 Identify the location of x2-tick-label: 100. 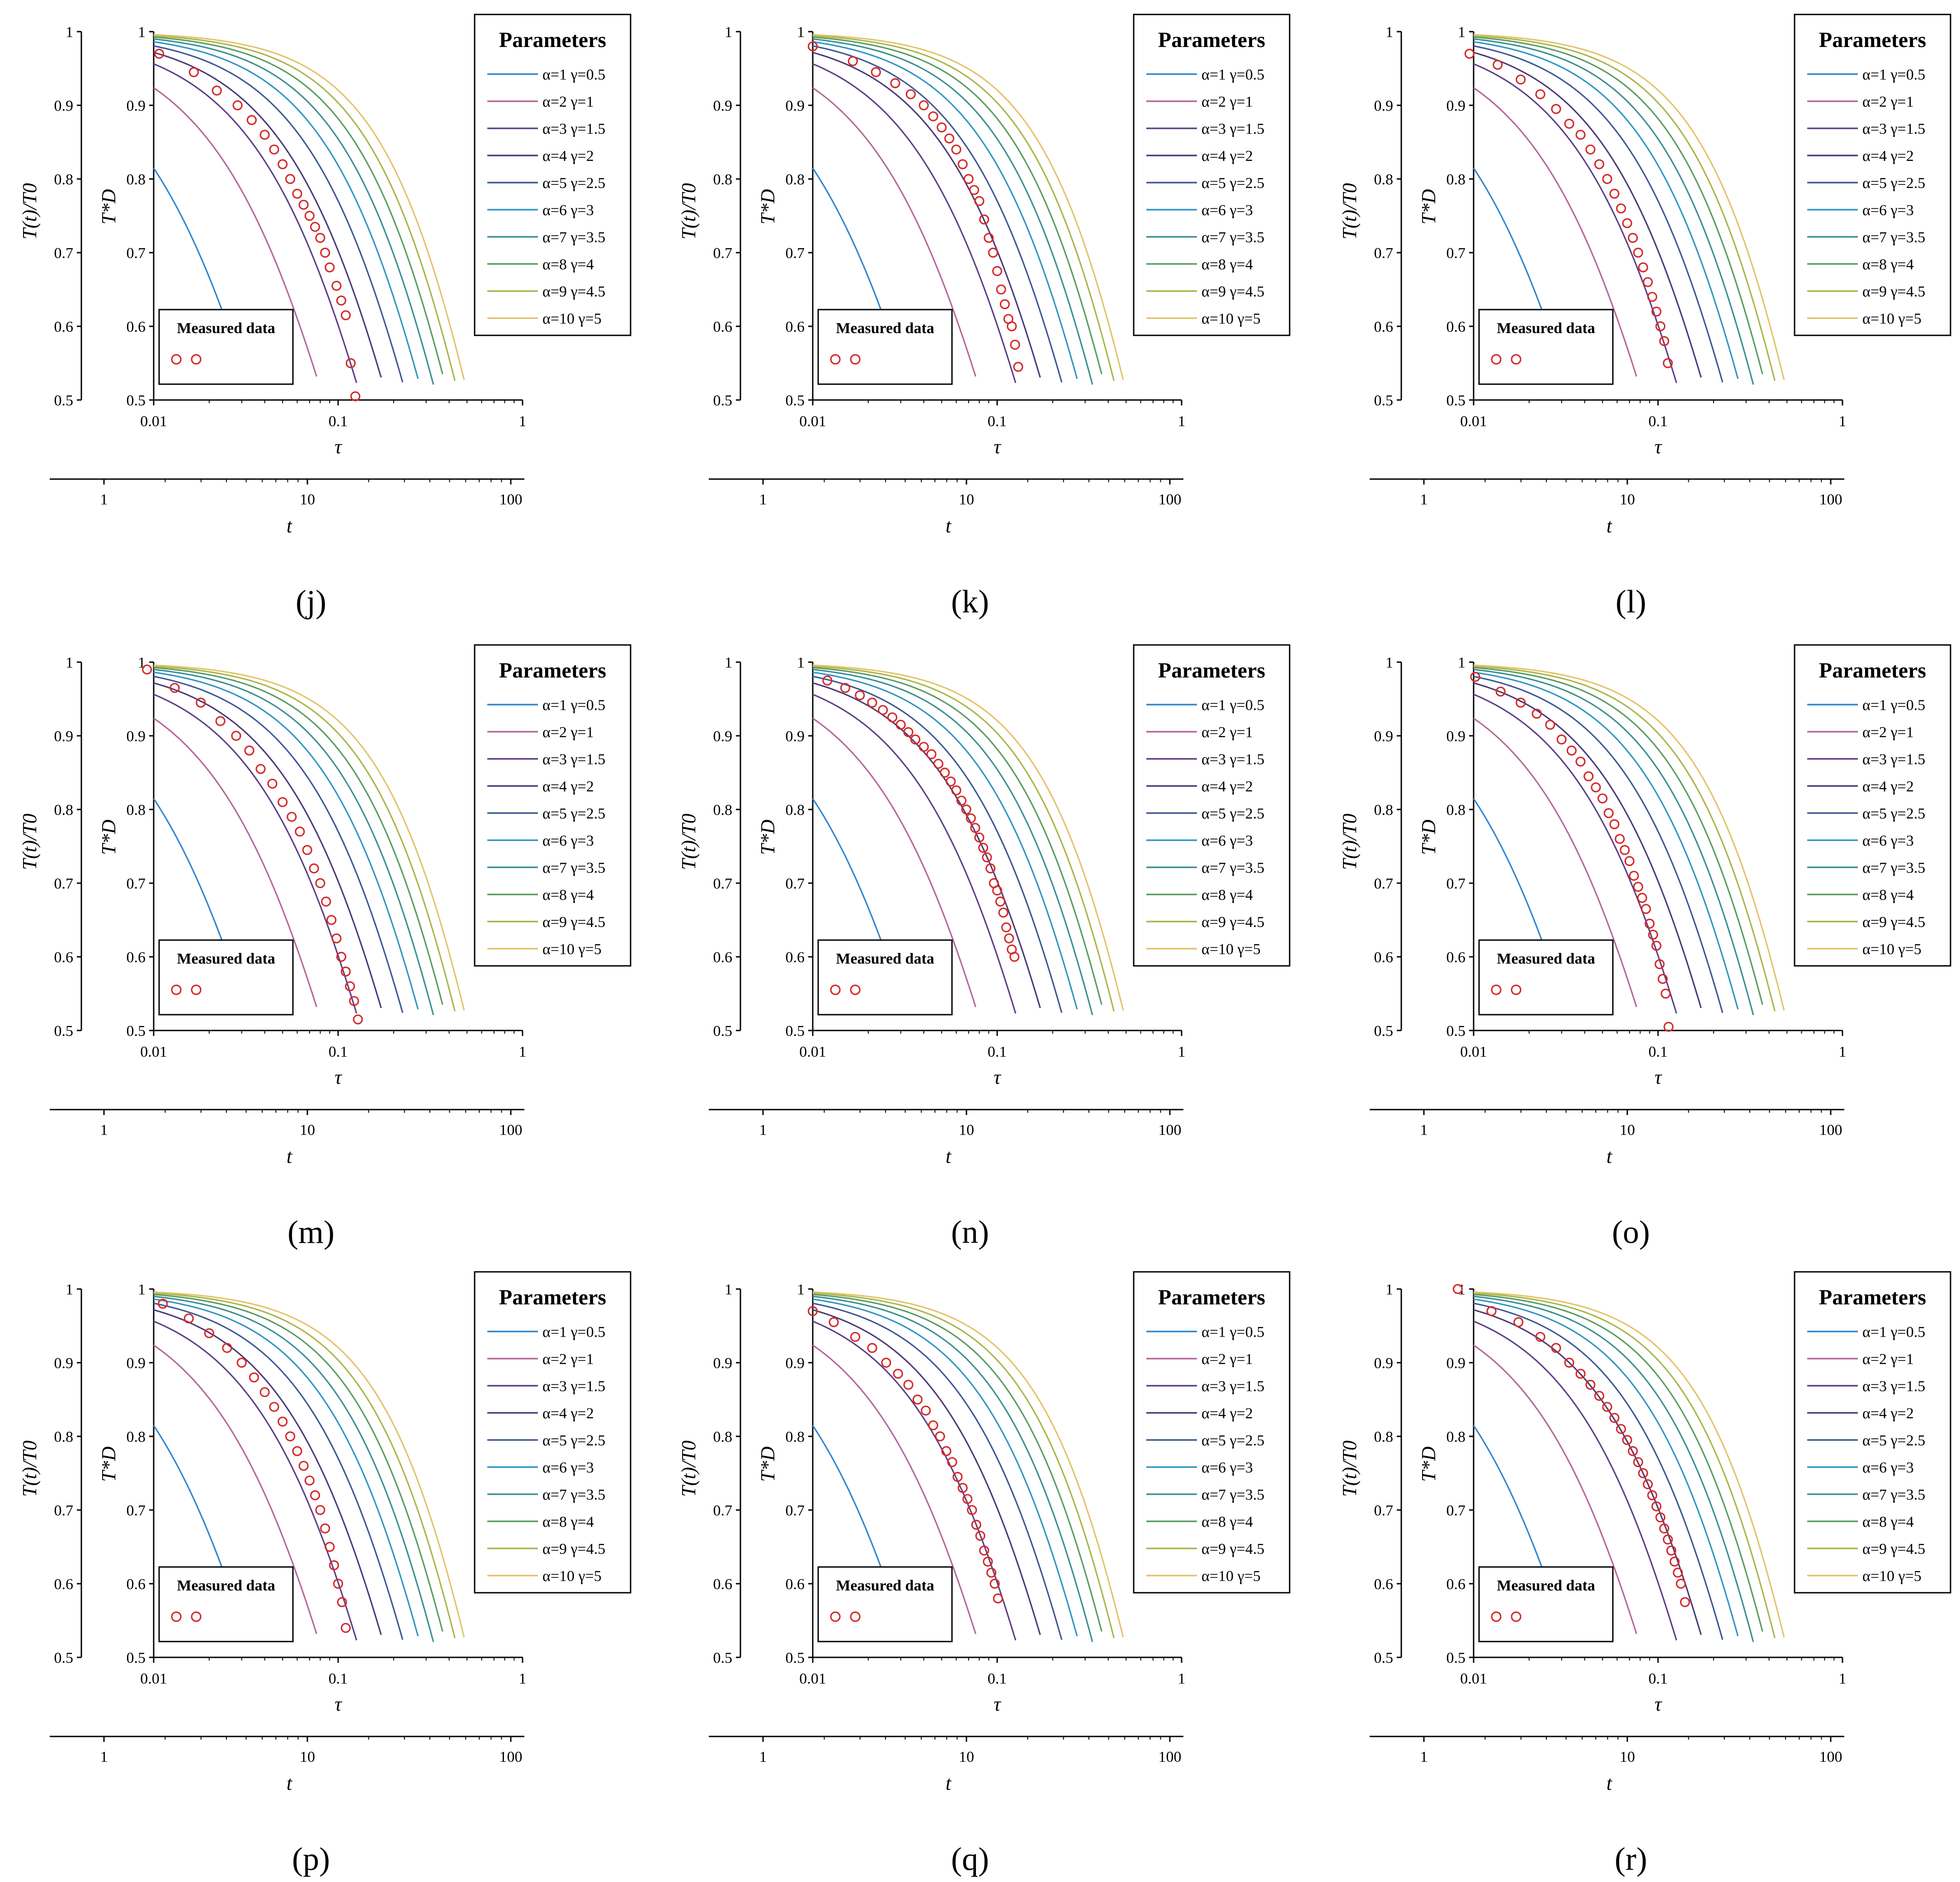
(1170, 499).